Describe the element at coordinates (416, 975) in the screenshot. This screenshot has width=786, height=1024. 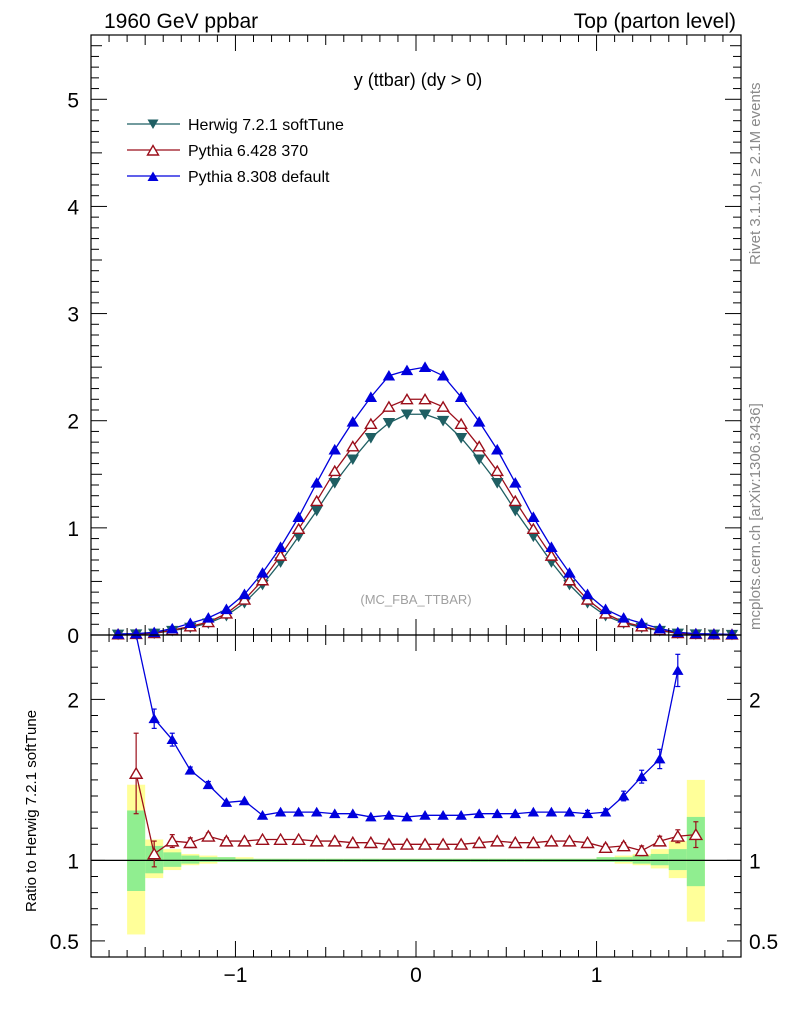
I see `xtick-label-1: 0` at that location.